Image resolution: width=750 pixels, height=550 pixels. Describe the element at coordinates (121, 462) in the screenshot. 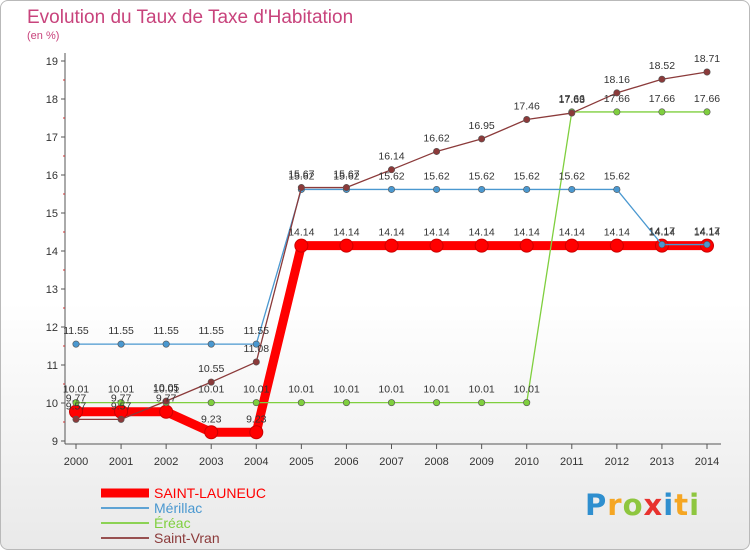

I see `x-tick-label: 2001` at that location.